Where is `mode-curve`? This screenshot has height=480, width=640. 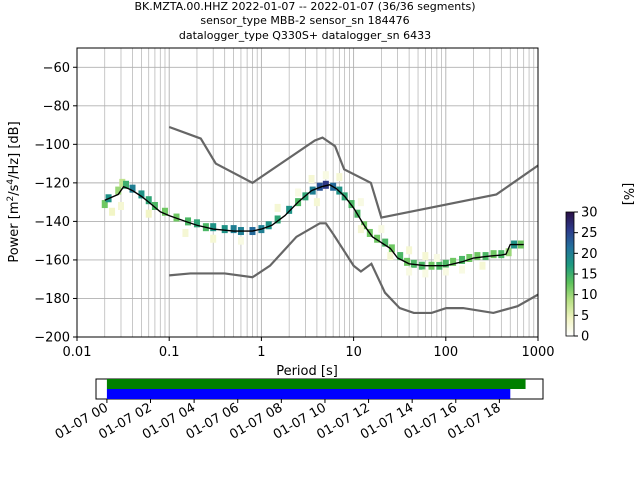 mode-curve is located at coordinates (314, 225).